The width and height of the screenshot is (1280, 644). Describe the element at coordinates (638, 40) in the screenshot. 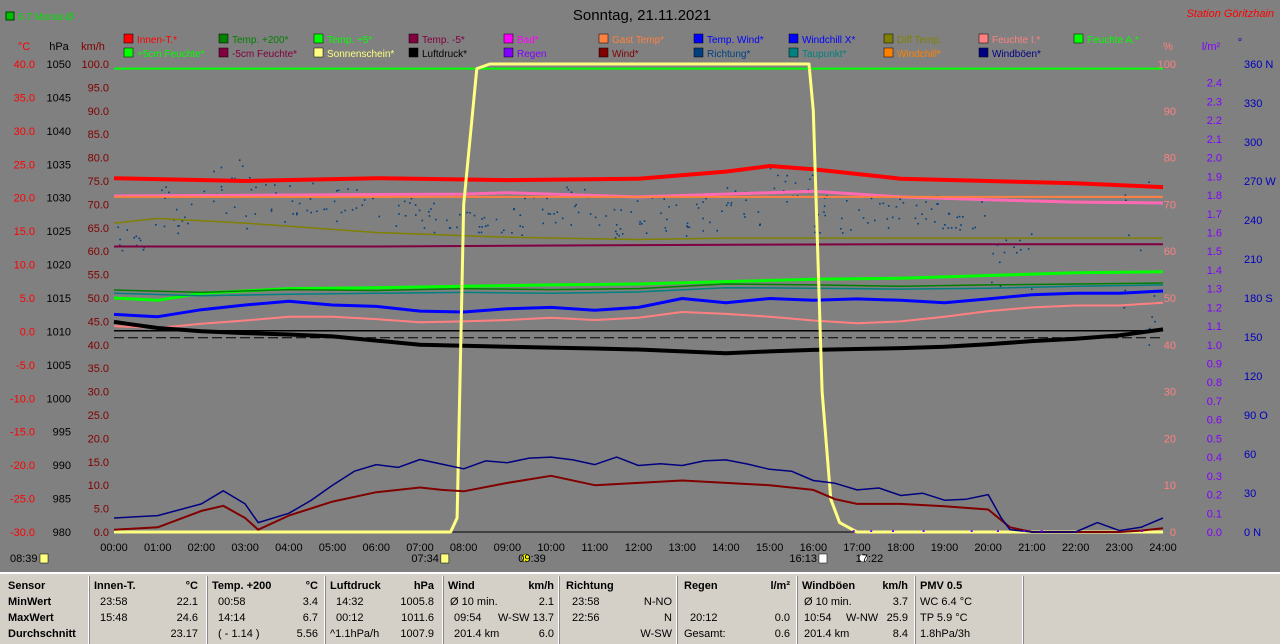

I see `legend-label: Gast Temp*` at that location.